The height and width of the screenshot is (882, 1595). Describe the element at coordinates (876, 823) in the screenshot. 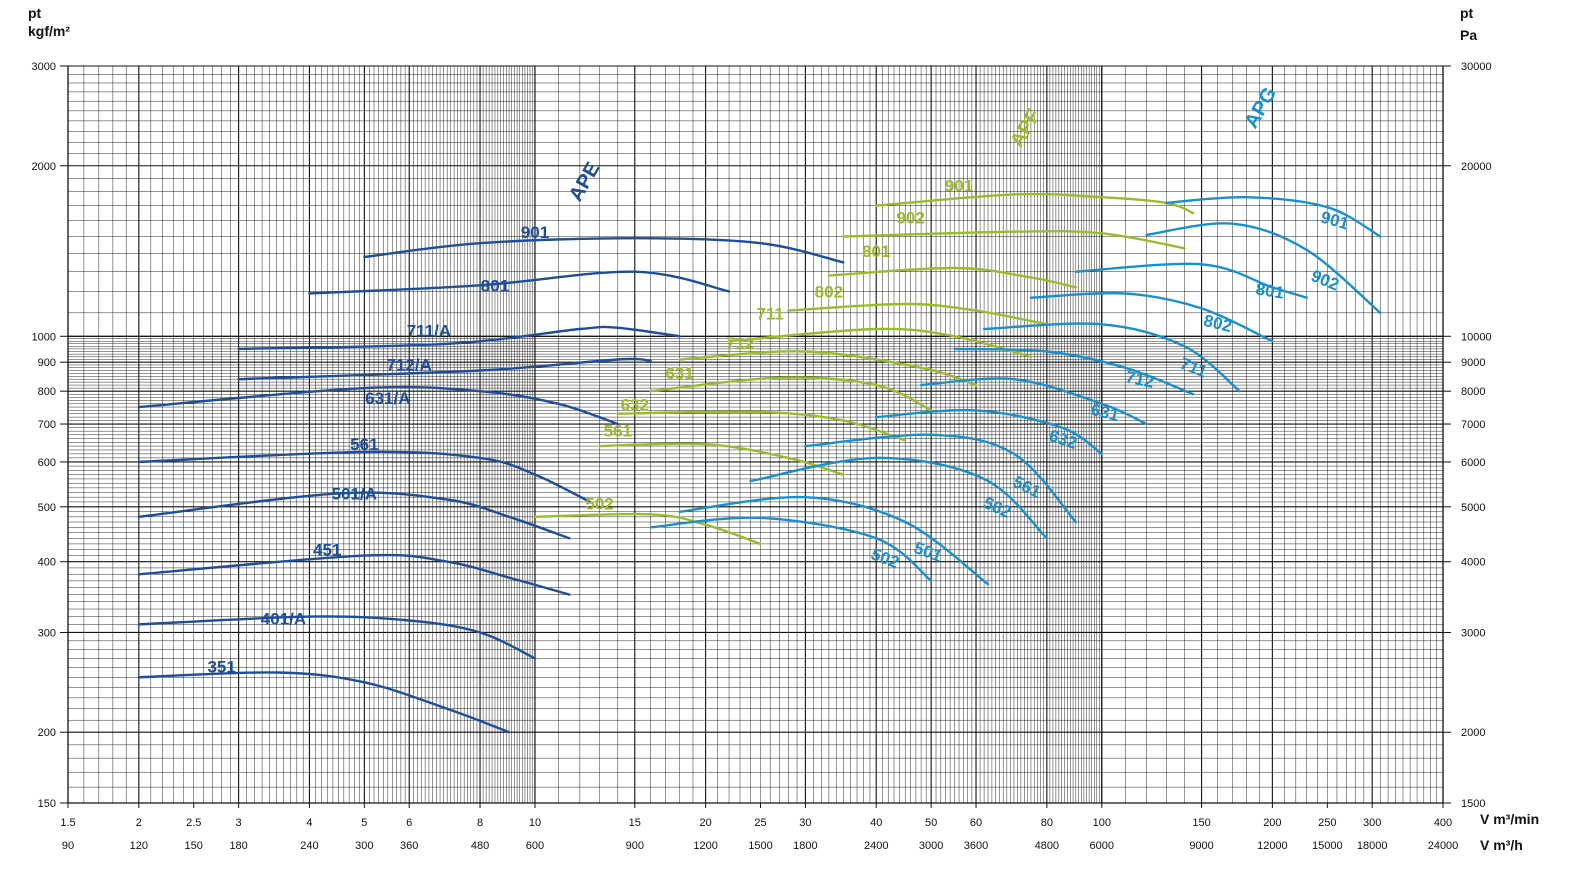

I see `bottom-tick-label: 40` at that location.